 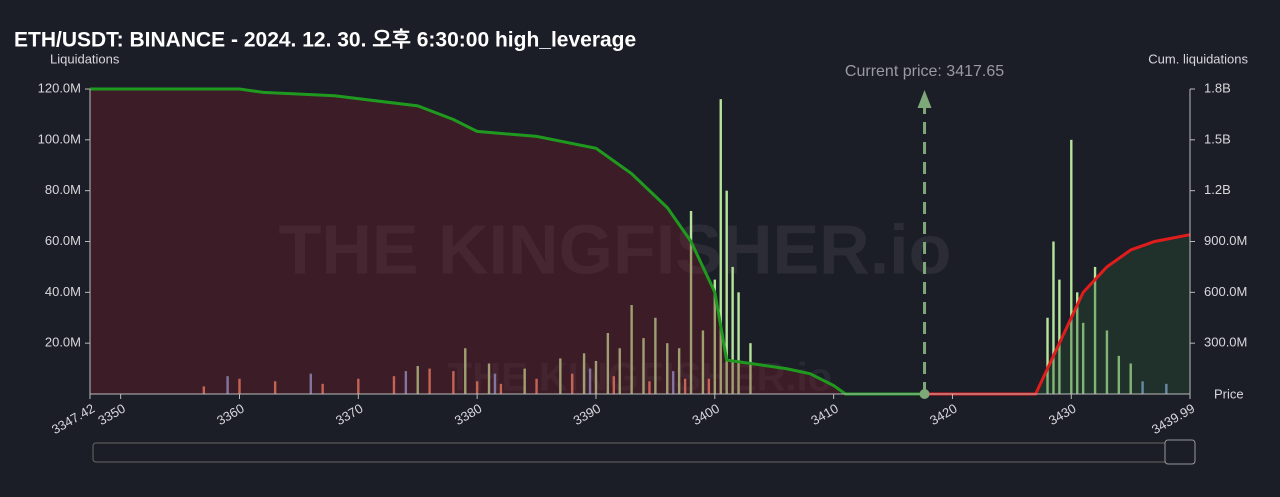 What do you see at coordinates (1217, 138) in the screenshot?
I see `y2-tick-label: 1.5B` at bounding box center [1217, 138].